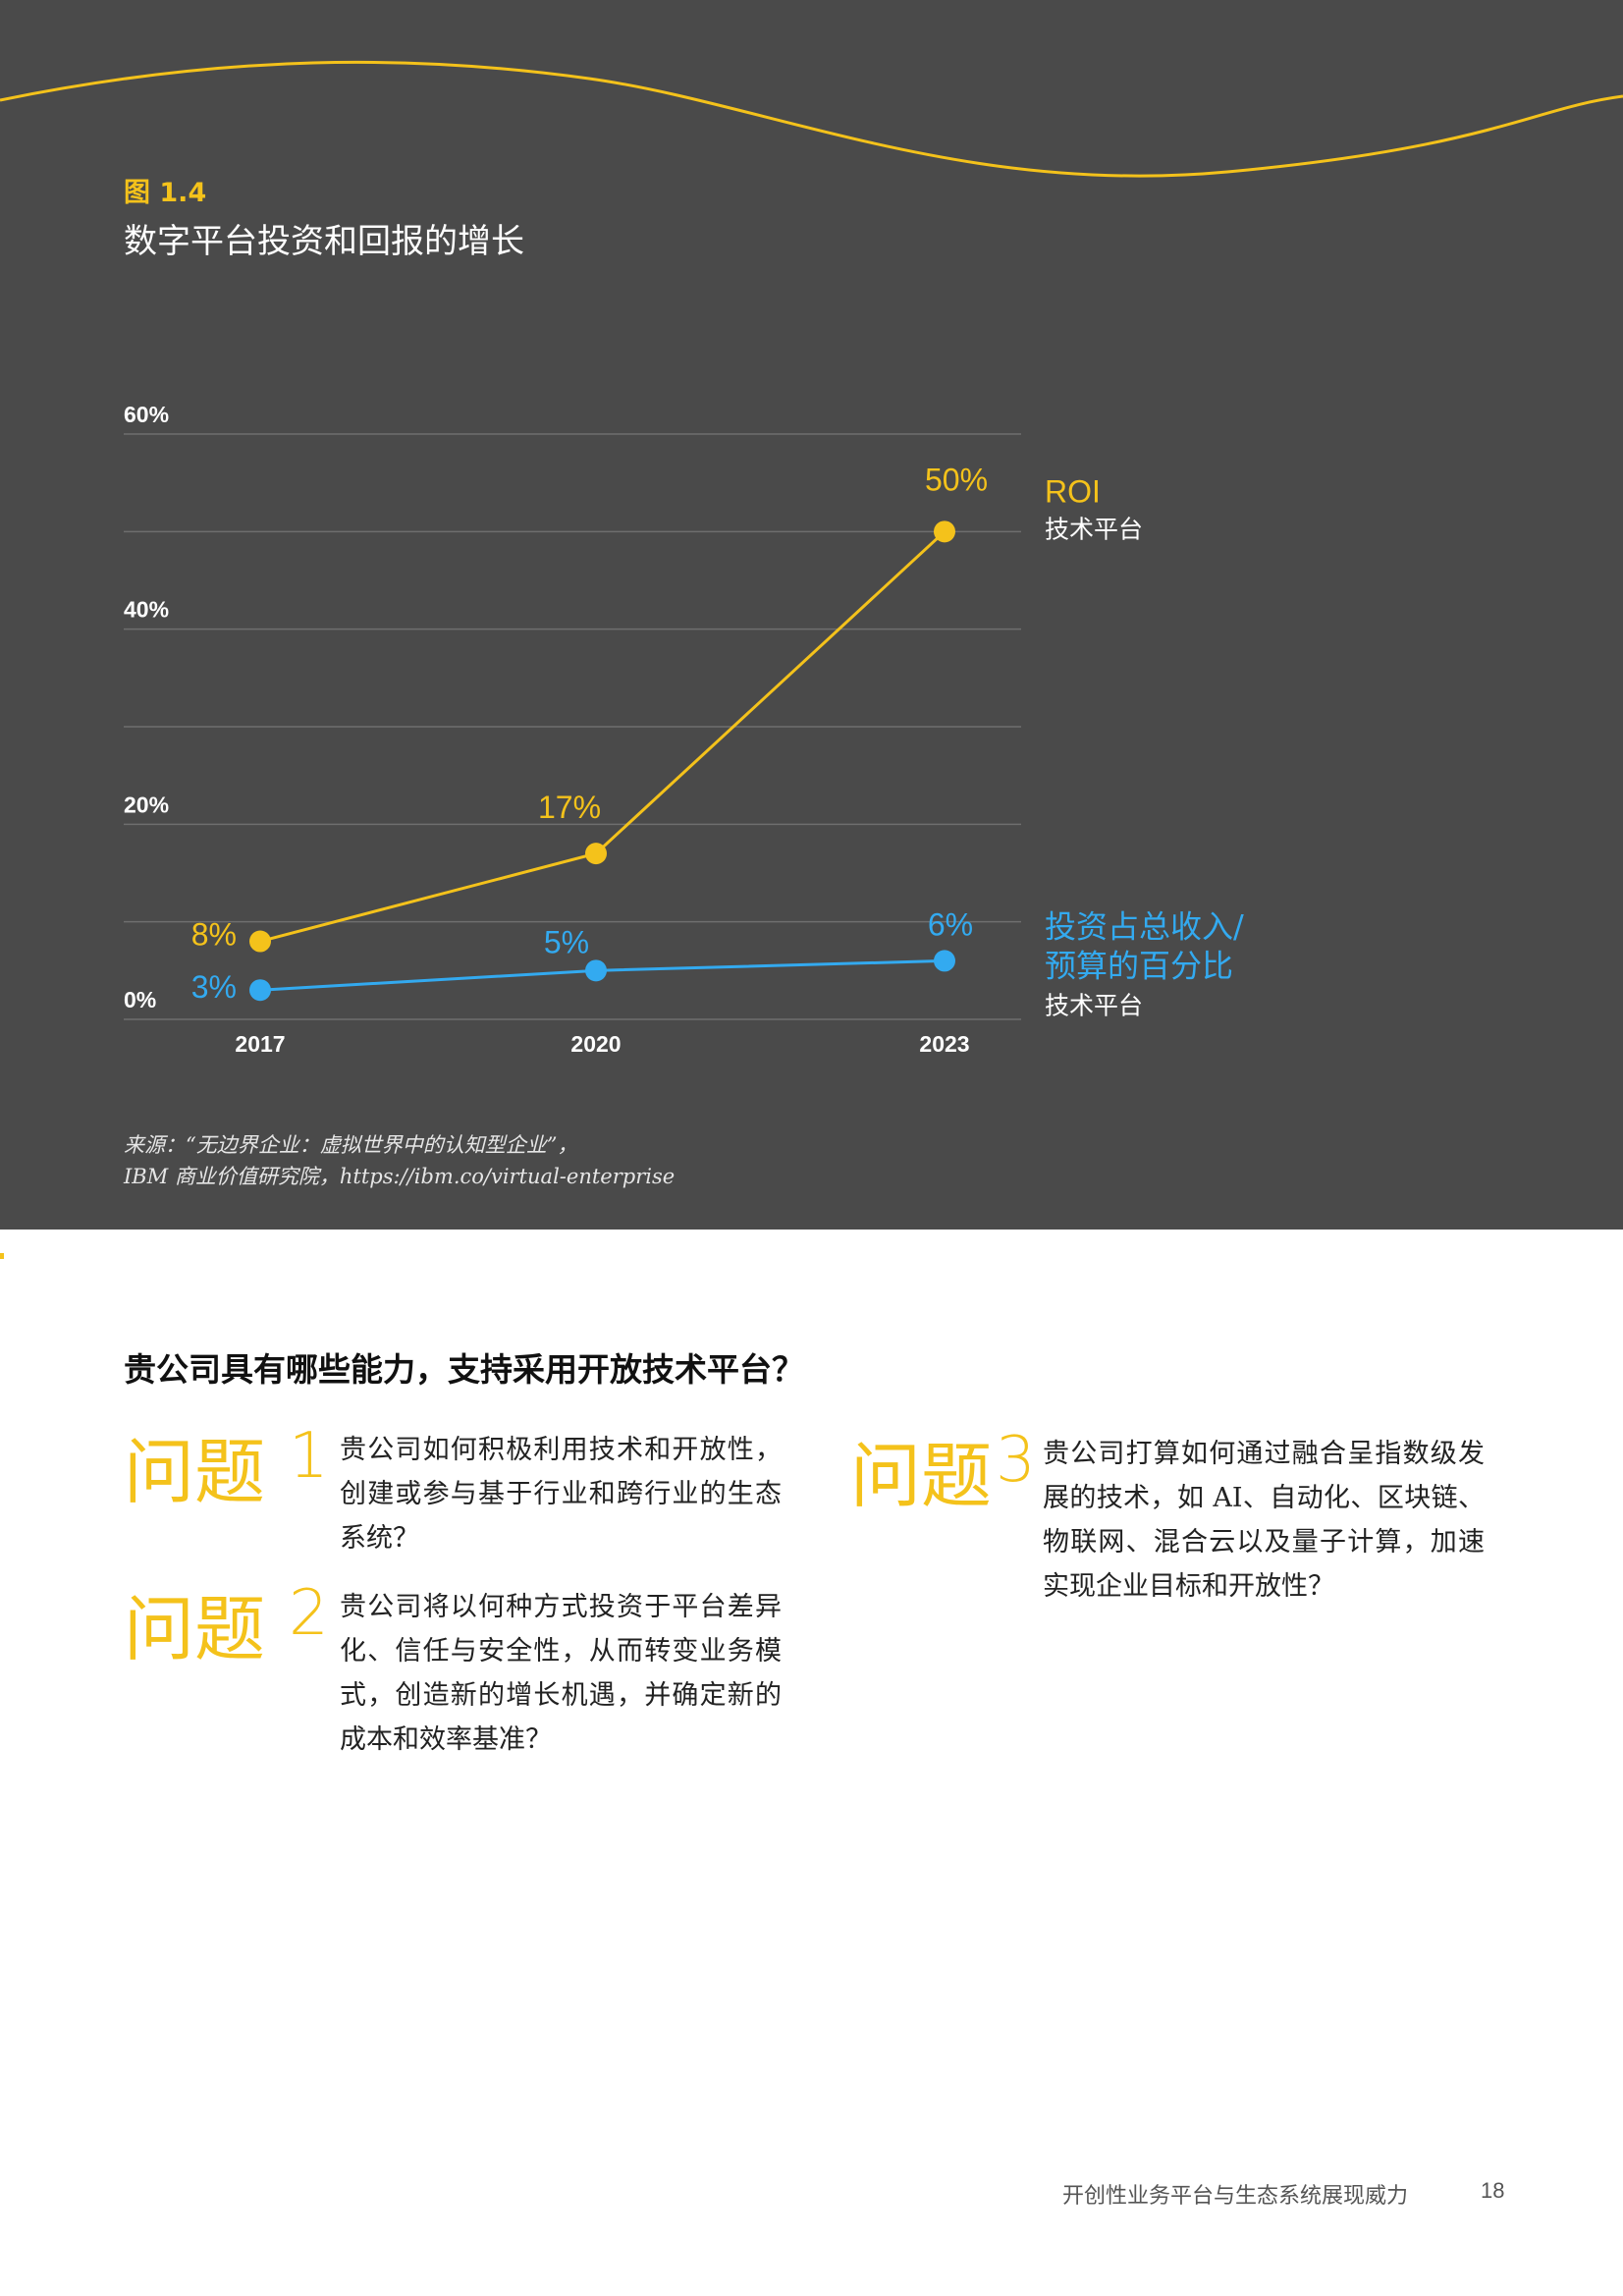  I want to click on data-label: 8%, so click(214, 935).